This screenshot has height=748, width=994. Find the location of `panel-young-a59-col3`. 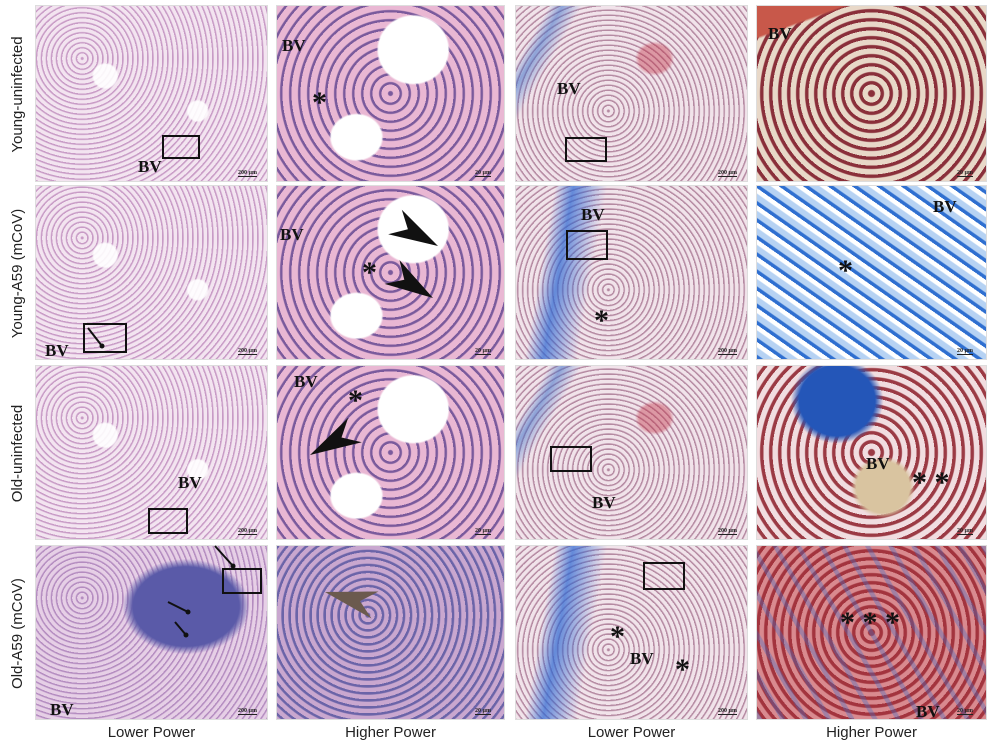

panel-young-a59-col3 is located at coordinates (631, 272).